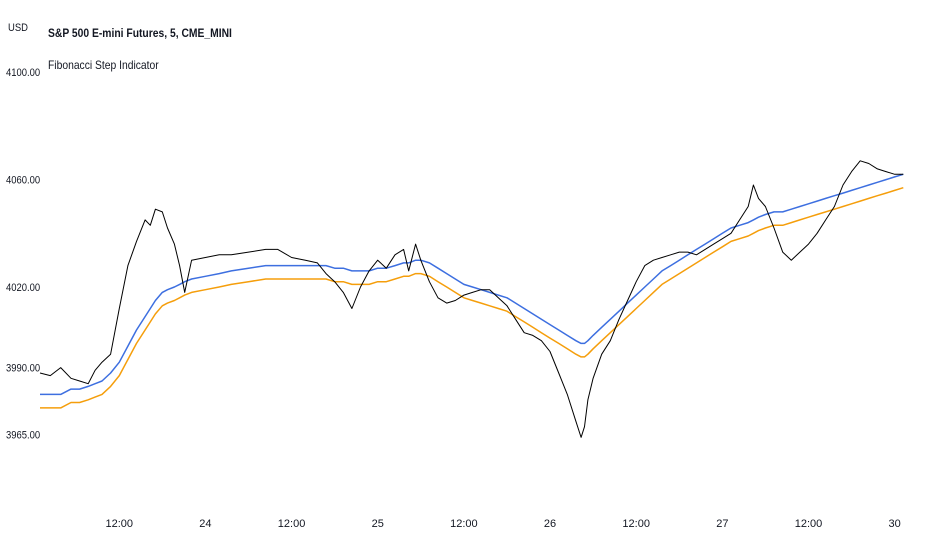  What do you see at coordinates (103, 65) in the screenshot?
I see `indicator-name: Fibonacci Step Indicator` at bounding box center [103, 65].